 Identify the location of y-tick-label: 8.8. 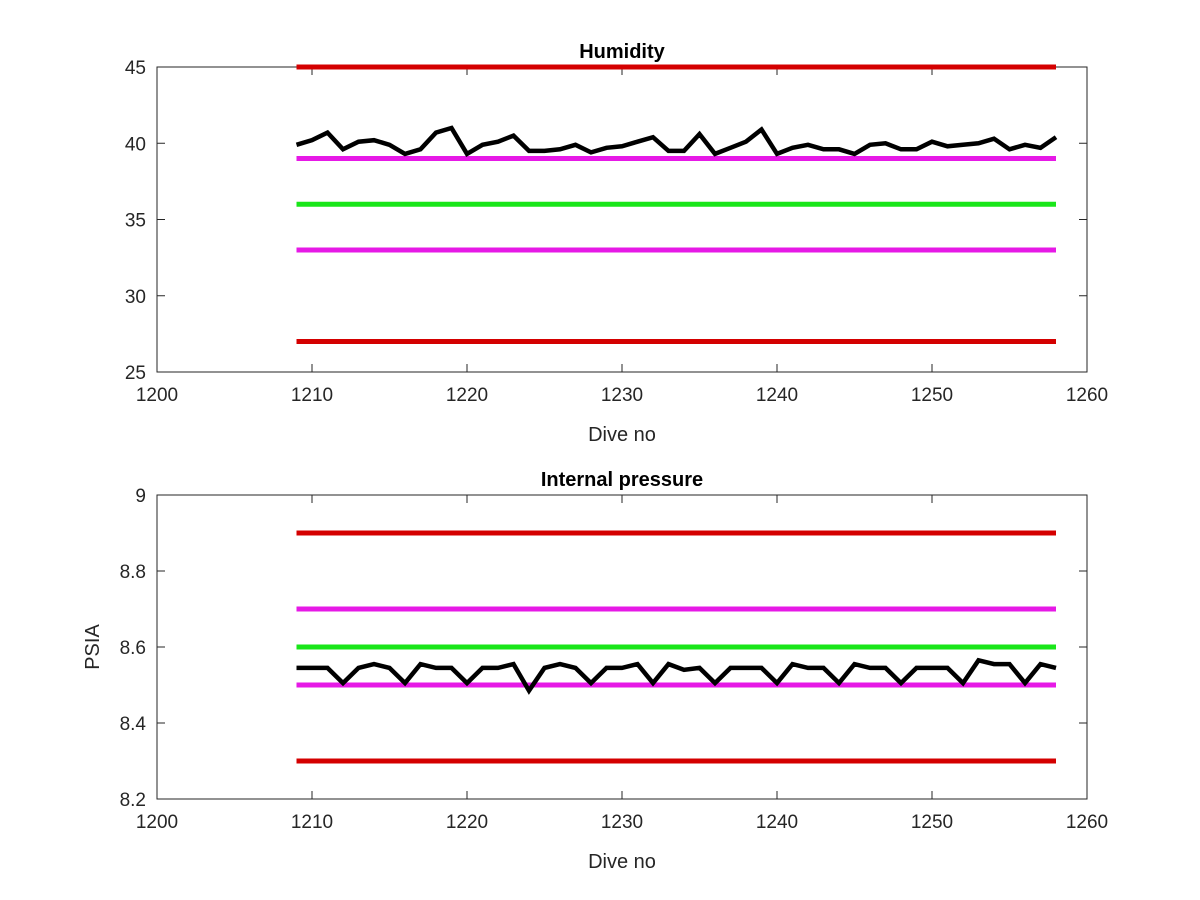
(133, 572).